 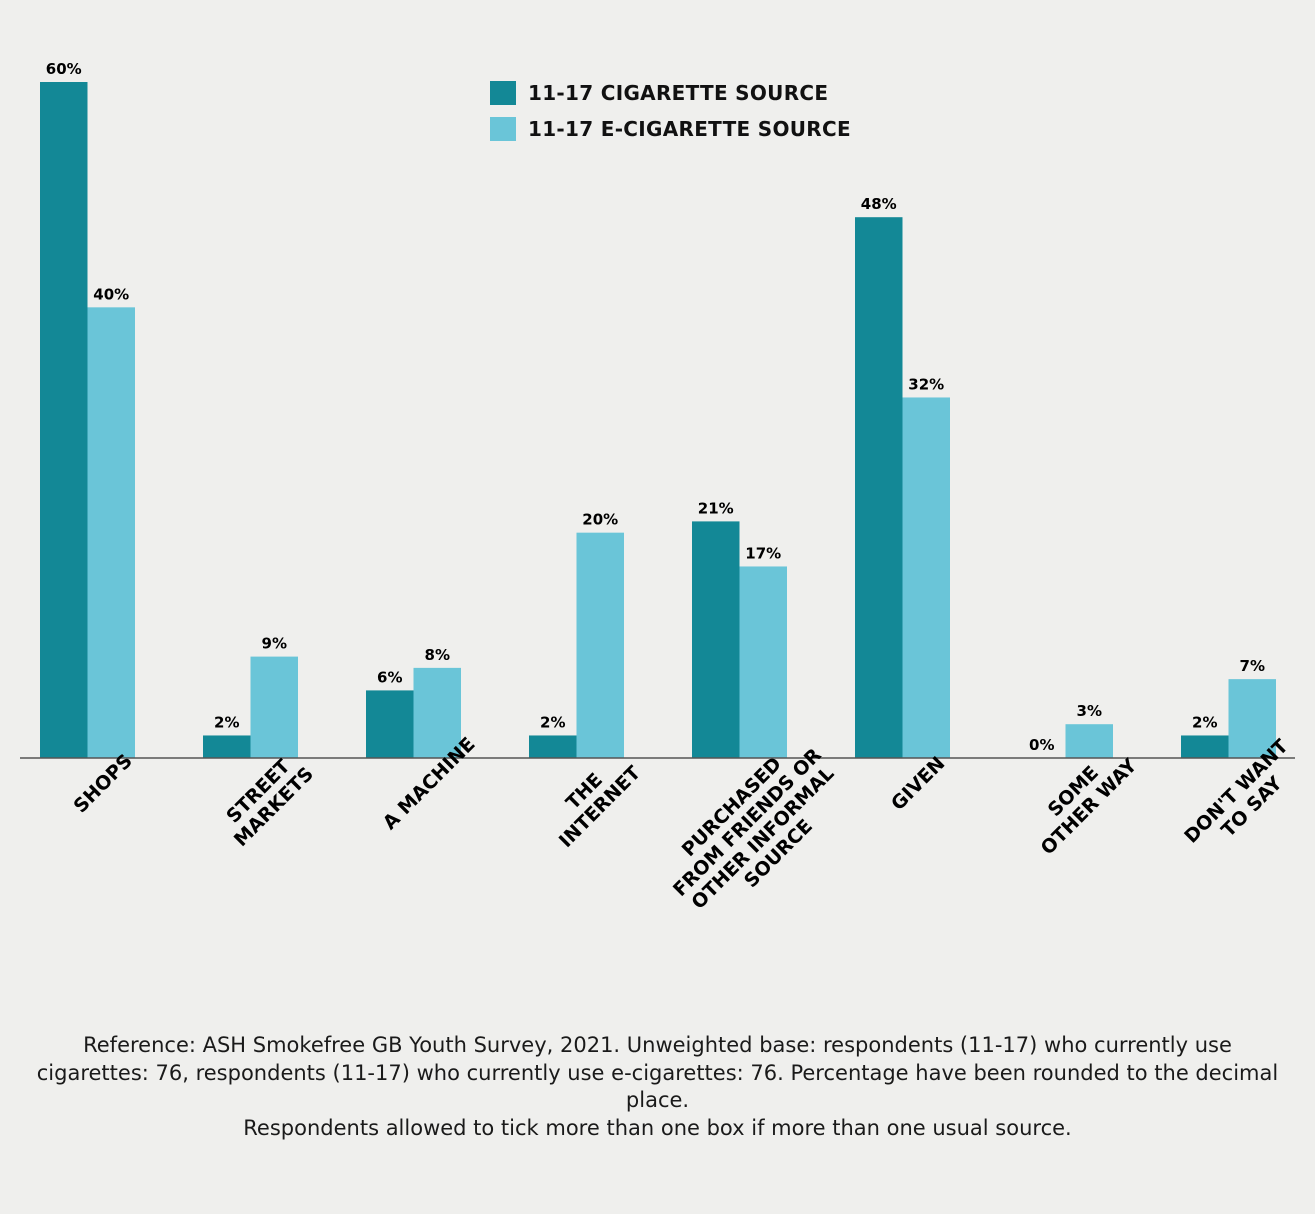 What do you see at coordinates (879, 204) in the screenshot?
I see `value-label-cigarette-5: 48%` at bounding box center [879, 204].